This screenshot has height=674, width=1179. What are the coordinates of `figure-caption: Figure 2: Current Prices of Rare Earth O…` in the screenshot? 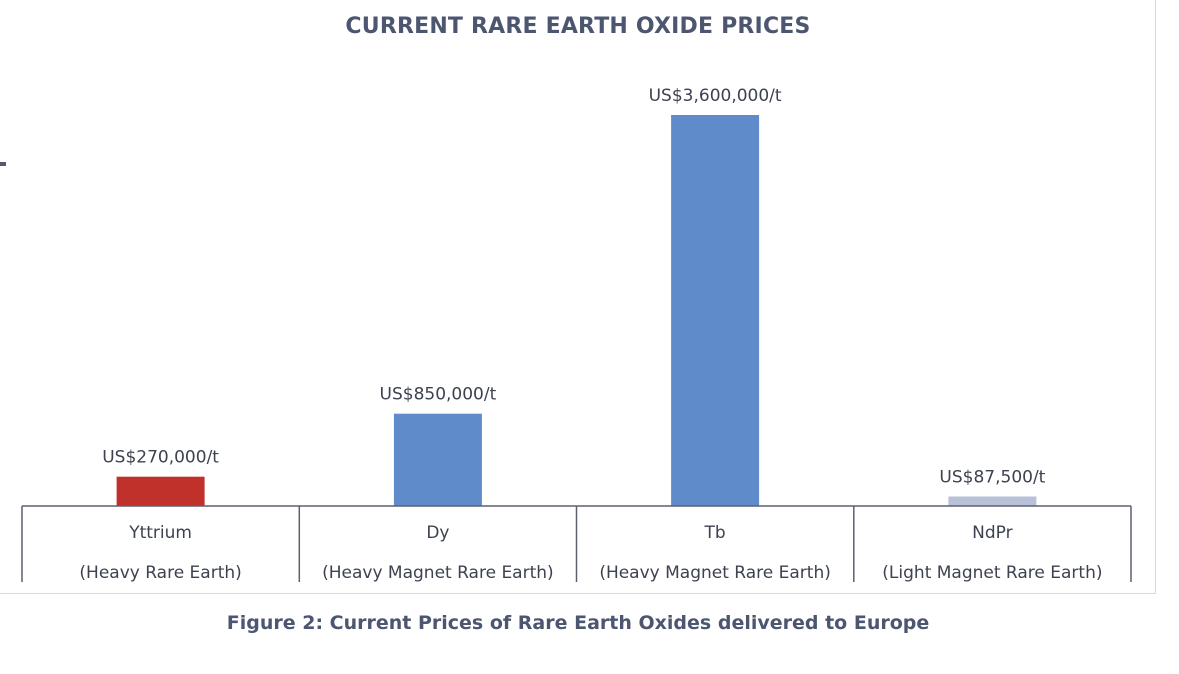 It's located at (578, 623).